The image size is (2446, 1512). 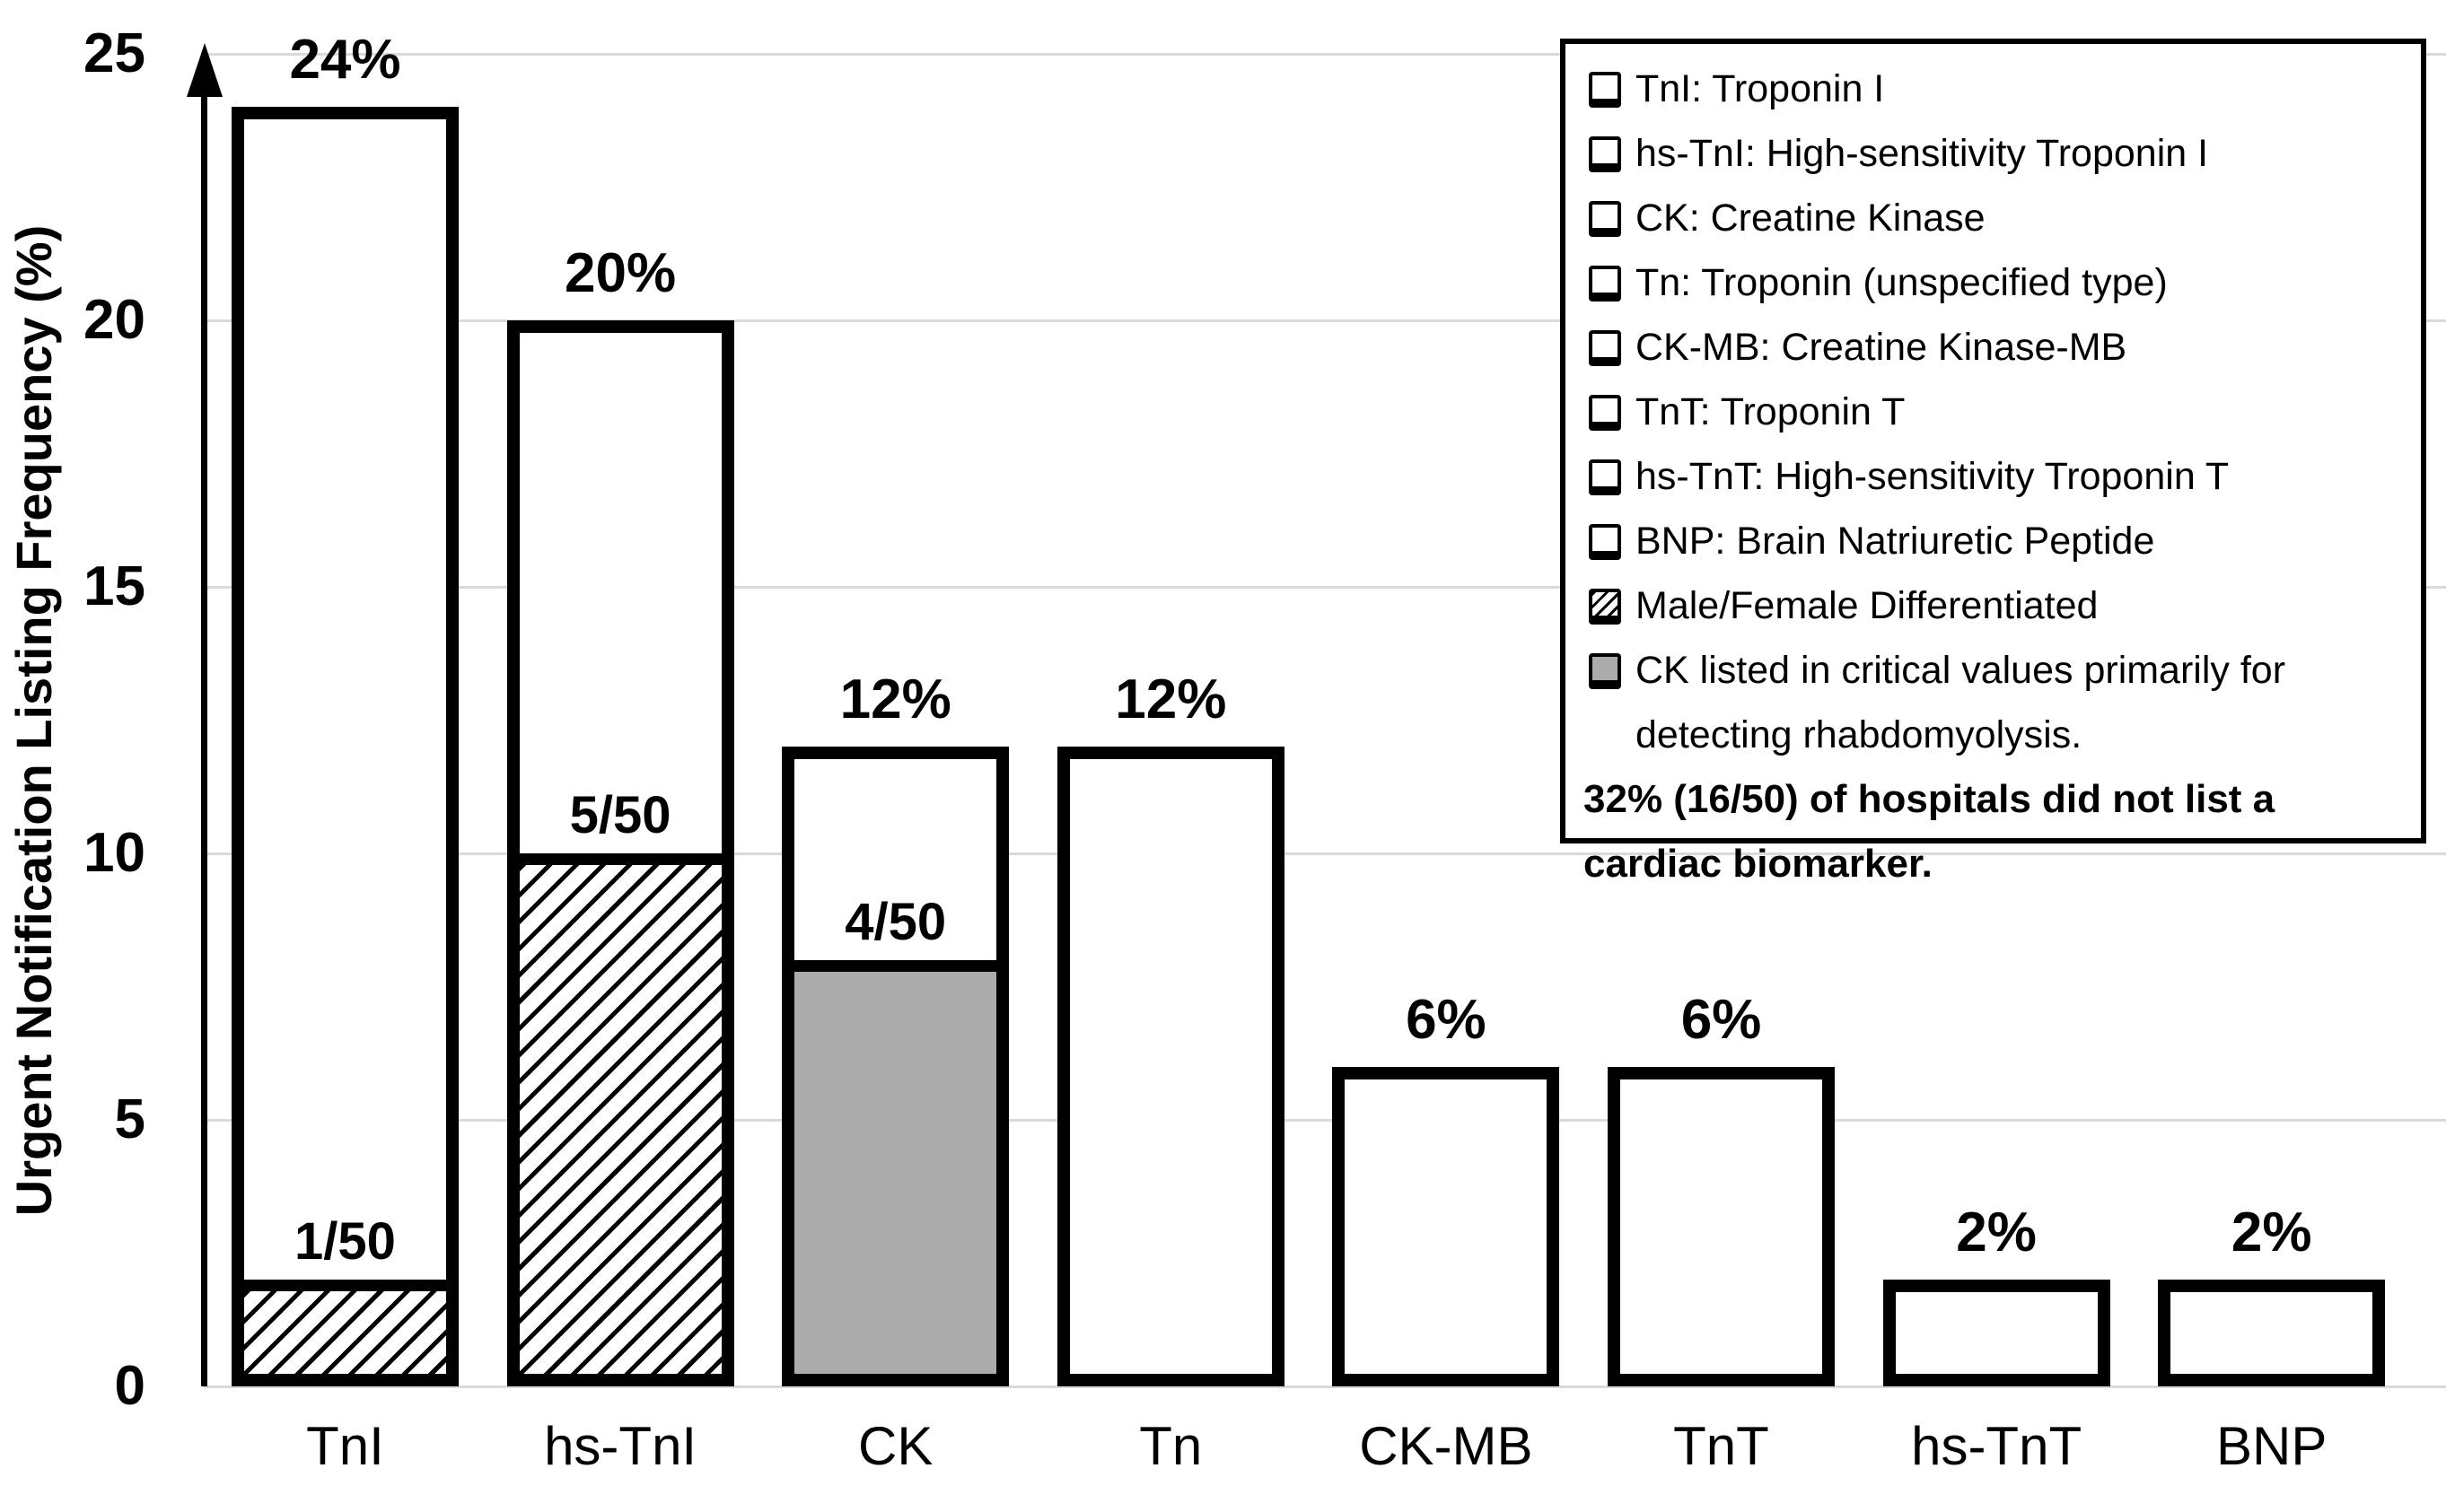 I want to click on x-axis-label-hs-TnI: hs-TnI, so click(x=620, y=1446).